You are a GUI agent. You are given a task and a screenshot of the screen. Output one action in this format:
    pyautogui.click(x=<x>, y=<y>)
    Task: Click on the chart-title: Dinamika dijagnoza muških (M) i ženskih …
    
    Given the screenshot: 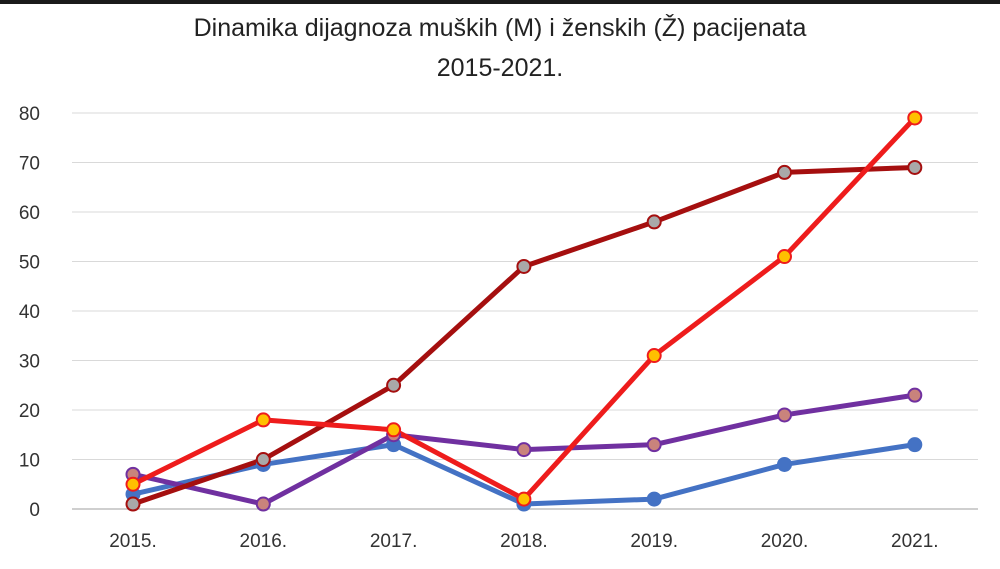 What is the action you would take?
    pyautogui.click(x=500, y=28)
    